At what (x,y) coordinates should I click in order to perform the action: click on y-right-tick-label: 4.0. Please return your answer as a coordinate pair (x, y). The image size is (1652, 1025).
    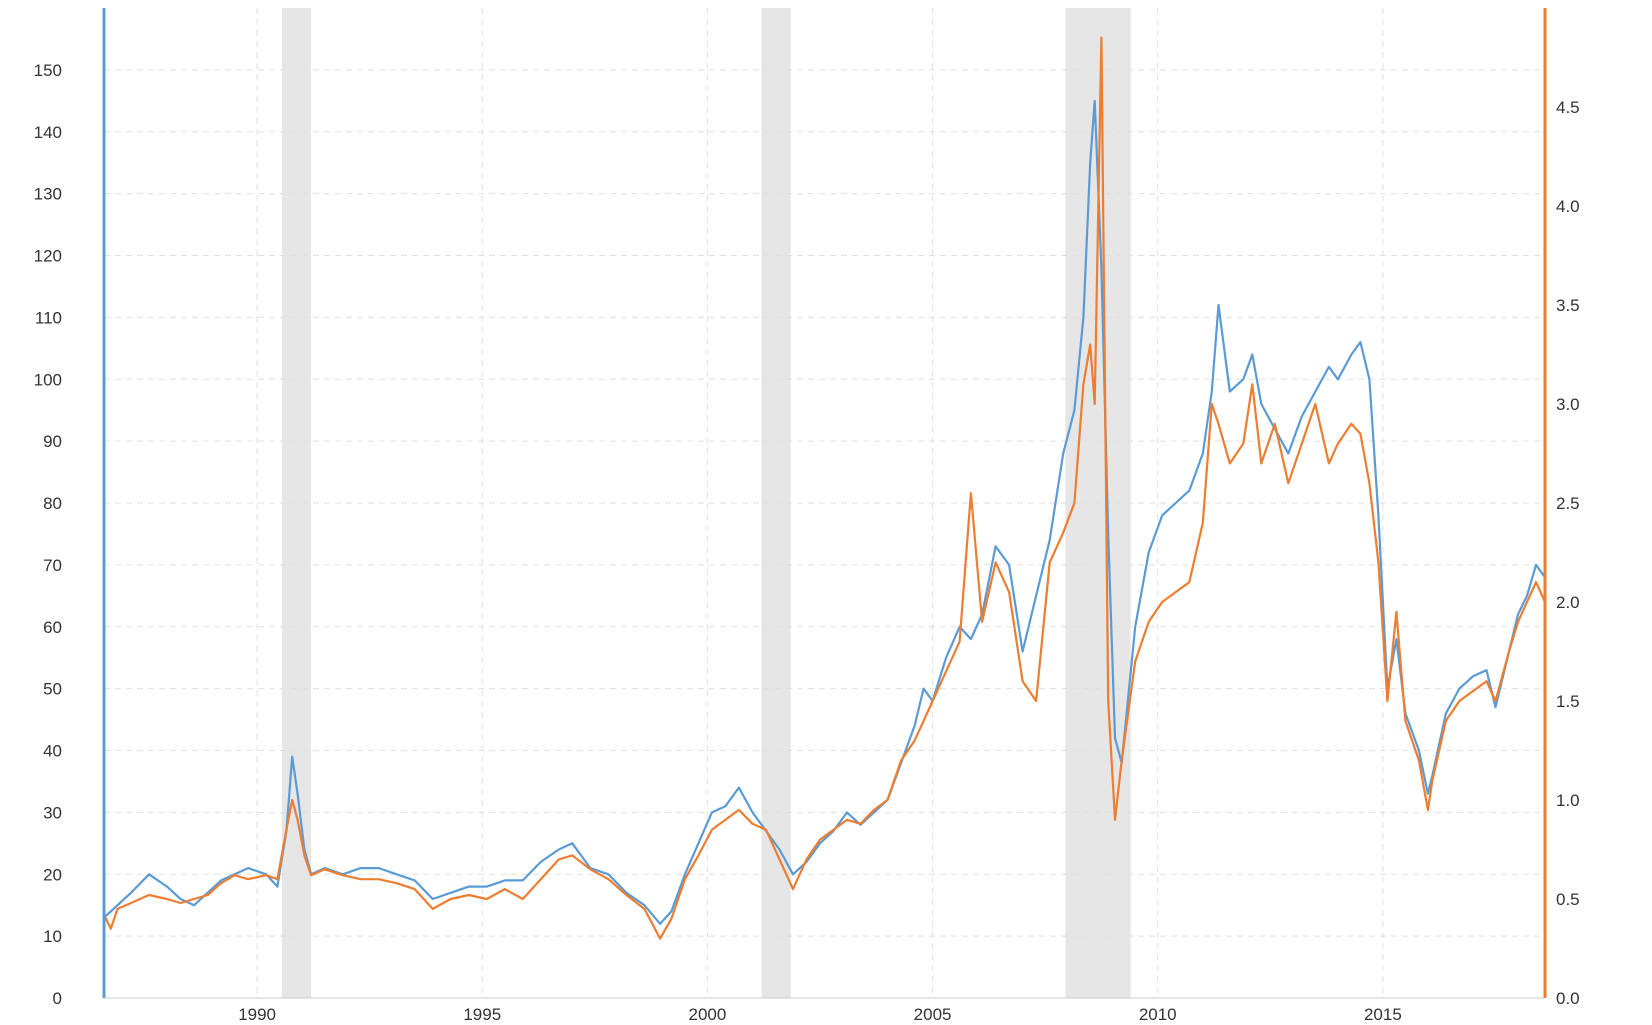
    Looking at the image, I should click on (1568, 206).